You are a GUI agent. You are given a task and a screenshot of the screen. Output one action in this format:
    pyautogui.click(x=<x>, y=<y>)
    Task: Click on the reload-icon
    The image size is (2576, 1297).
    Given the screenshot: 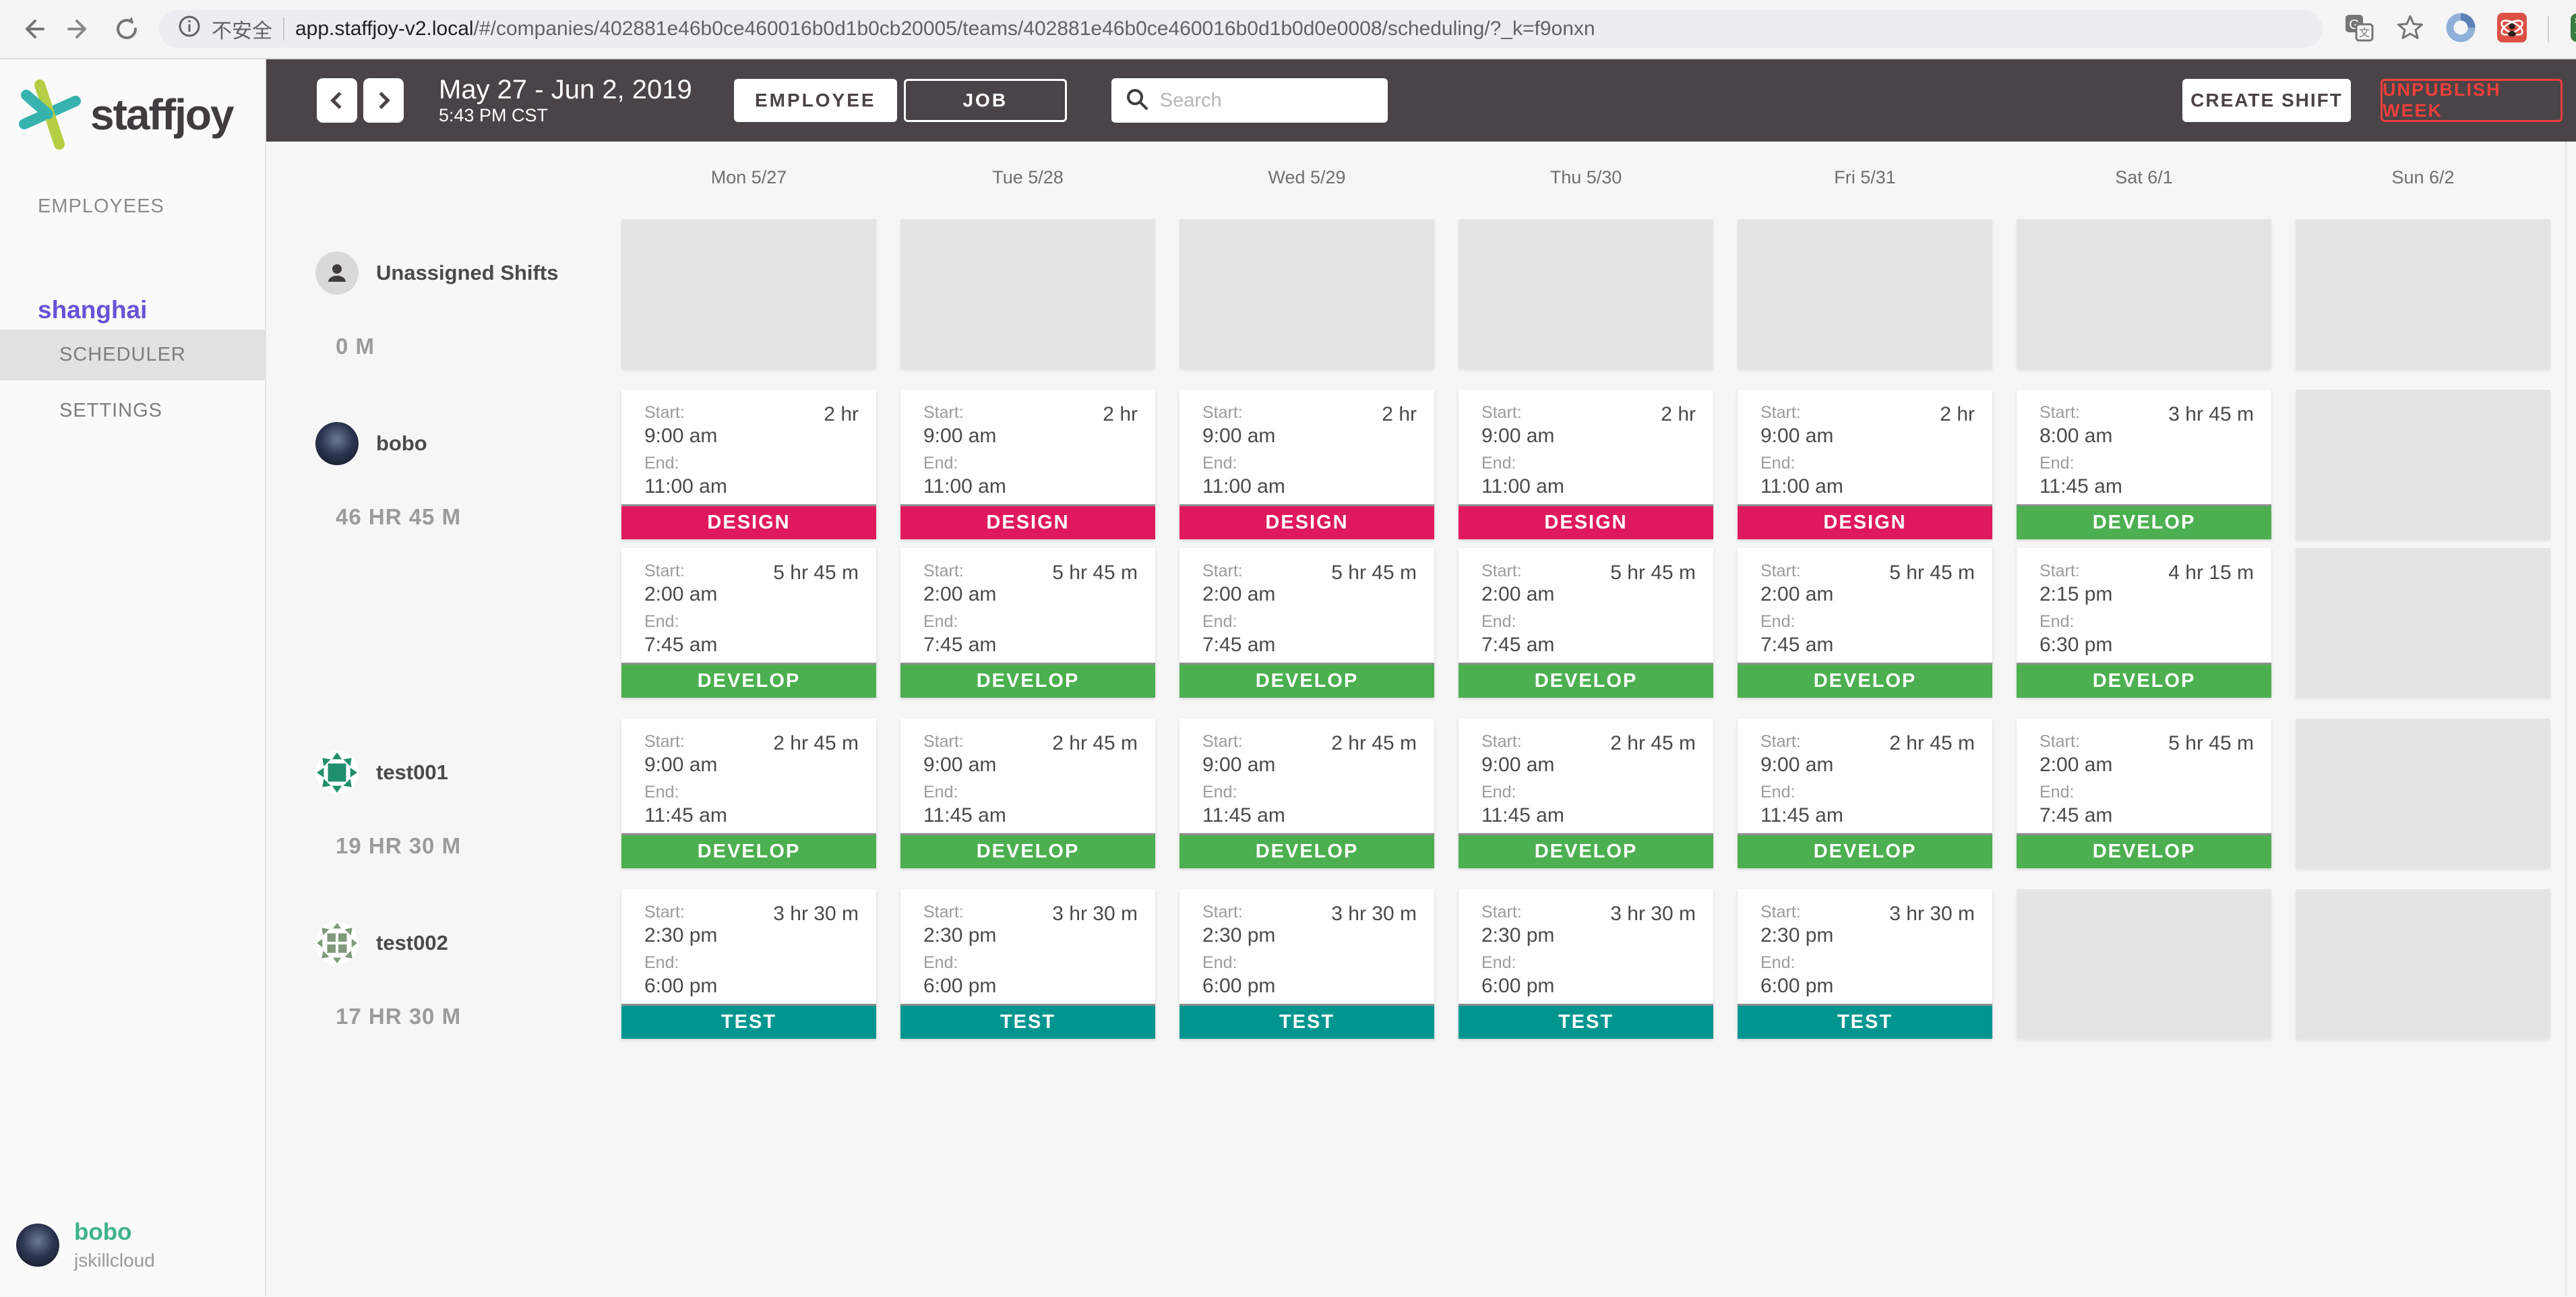 What is the action you would take?
    pyautogui.click(x=127, y=29)
    